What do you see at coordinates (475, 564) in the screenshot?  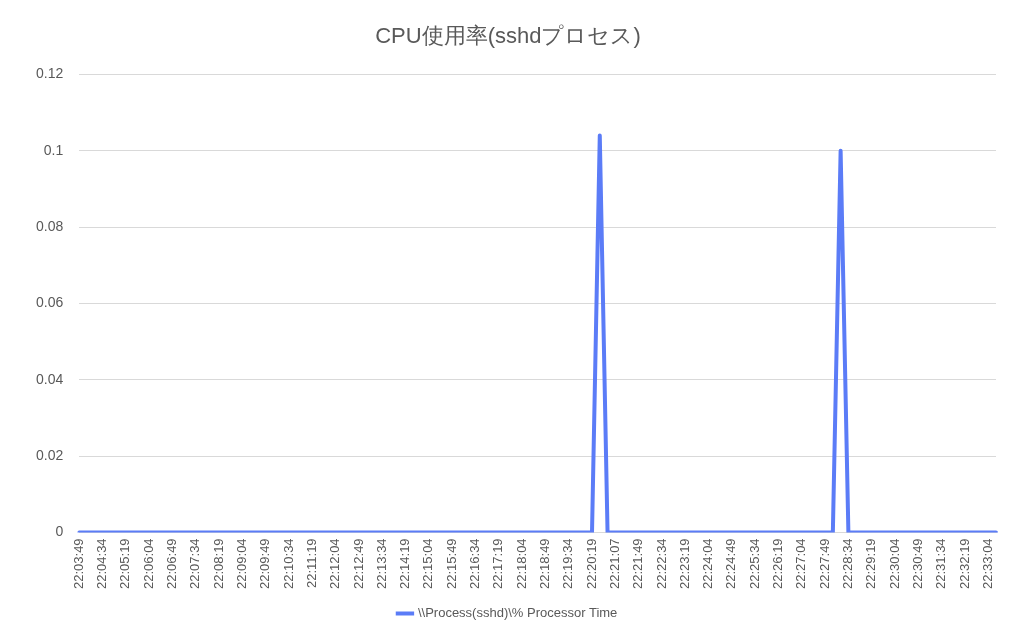 I see `x-tick-label: 22:16:34` at bounding box center [475, 564].